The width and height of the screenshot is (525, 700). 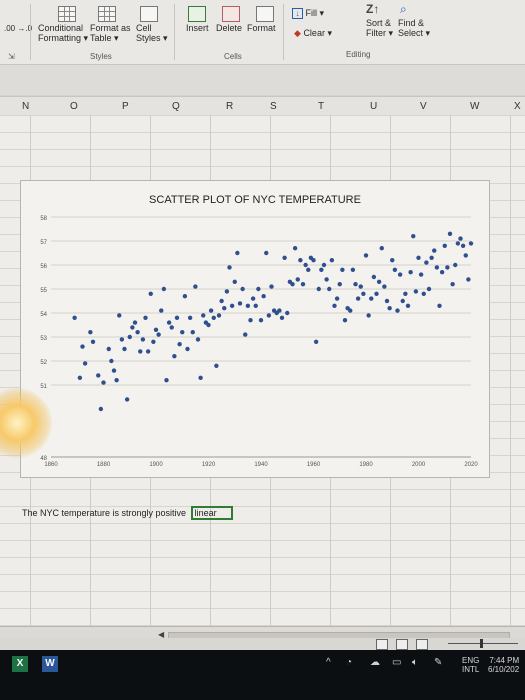 What do you see at coordinates (20, 664) in the screenshot?
I see `excel-app-icon: X` at bounding box center [20, 664].